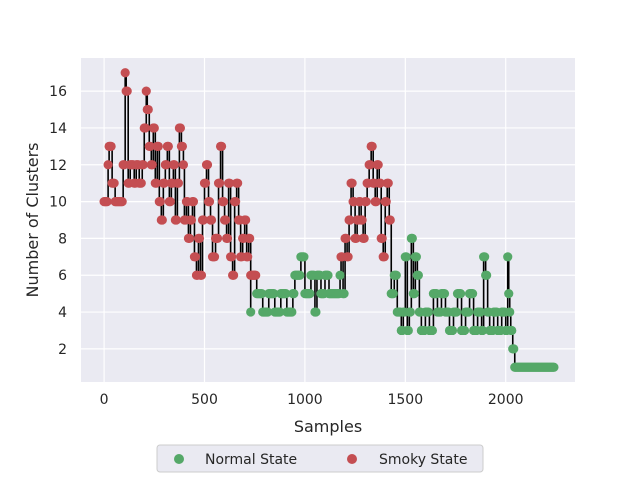 The width and height of the screenshot is (640, 480). I want to click on y-tick-label: 2, so click(62, 350).